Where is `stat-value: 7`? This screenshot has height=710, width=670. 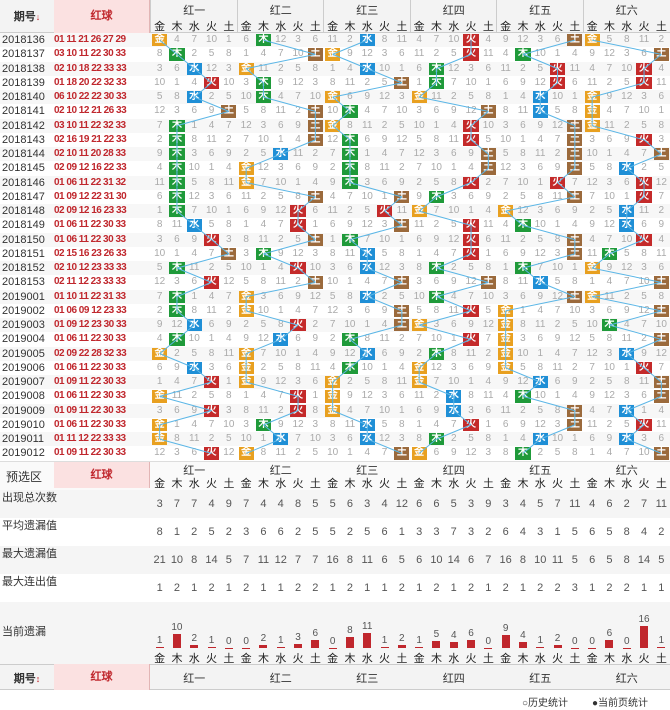
stat-value: 7 is located at coordinates (298, 560).